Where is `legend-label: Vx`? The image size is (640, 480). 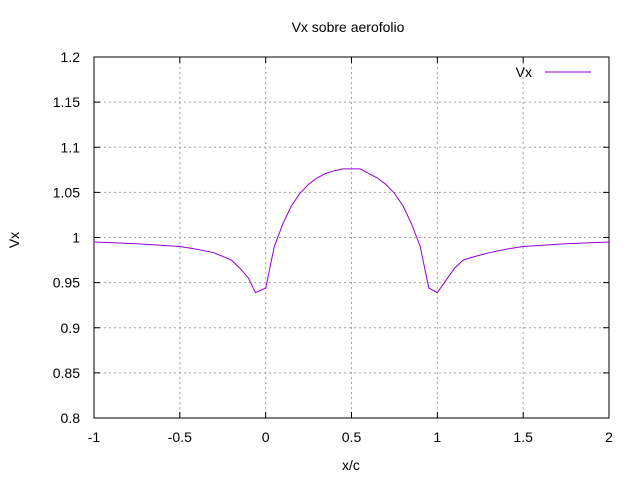 legend-label: Vx is located at coordinates (524, 72).